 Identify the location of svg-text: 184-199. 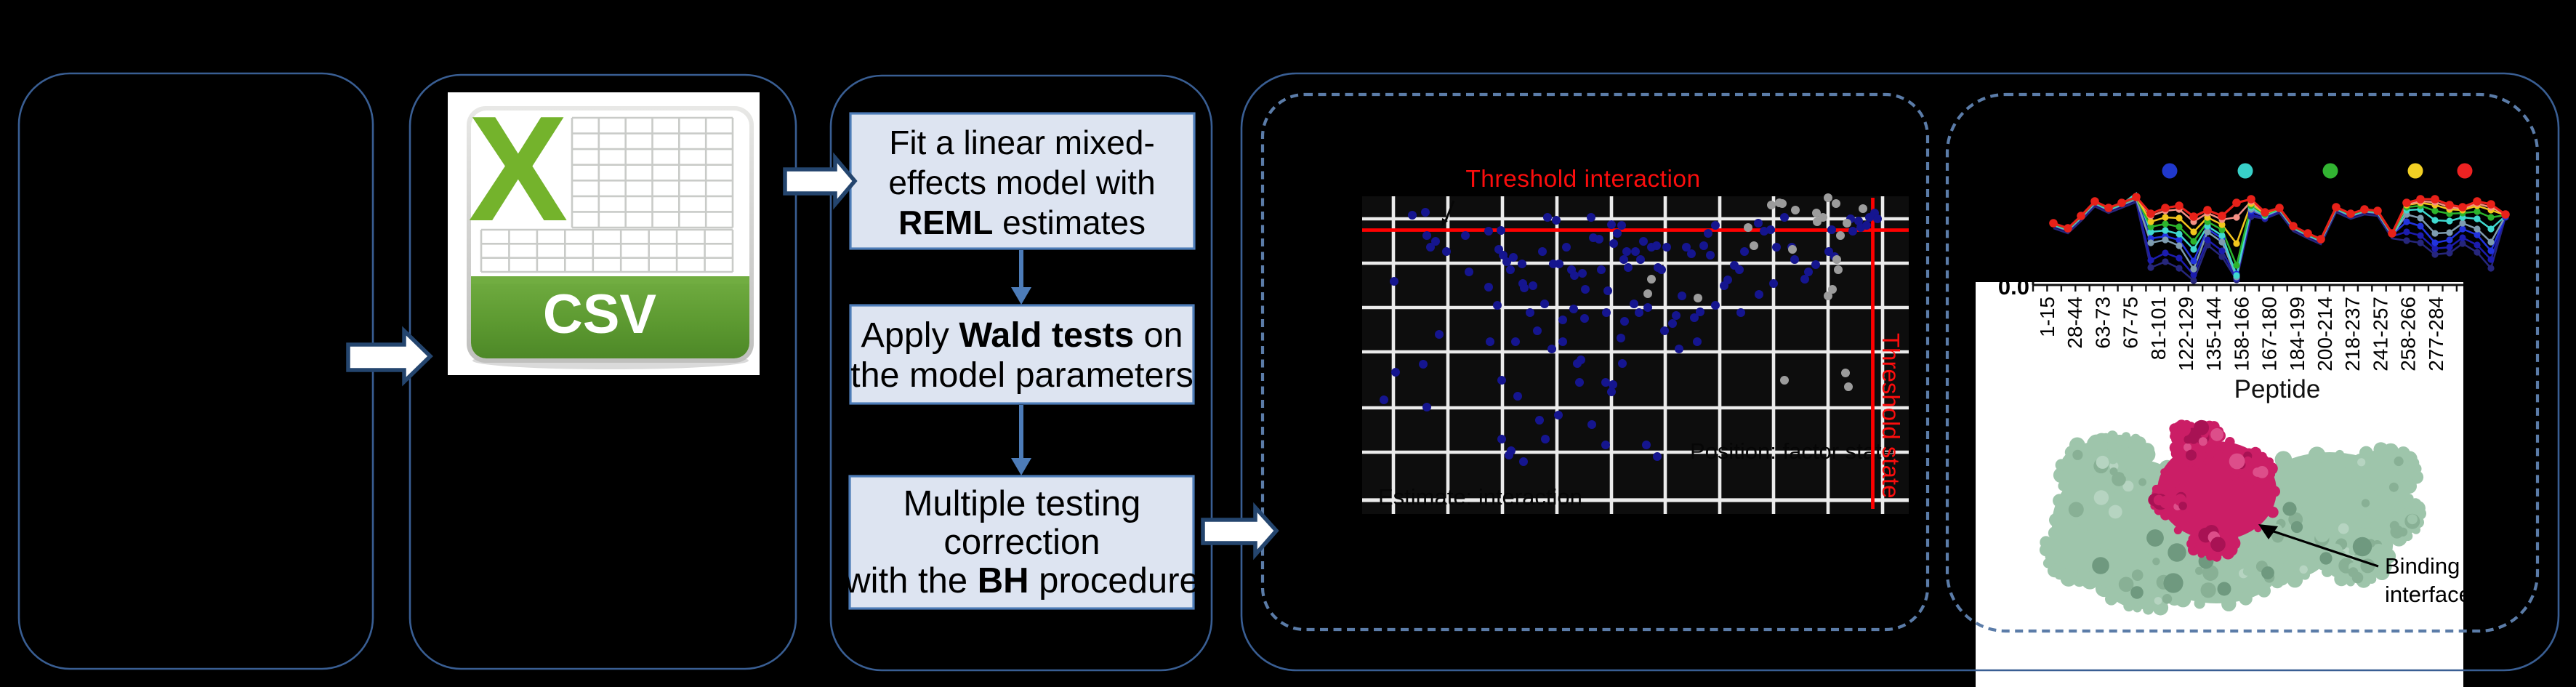
(2297, 334).